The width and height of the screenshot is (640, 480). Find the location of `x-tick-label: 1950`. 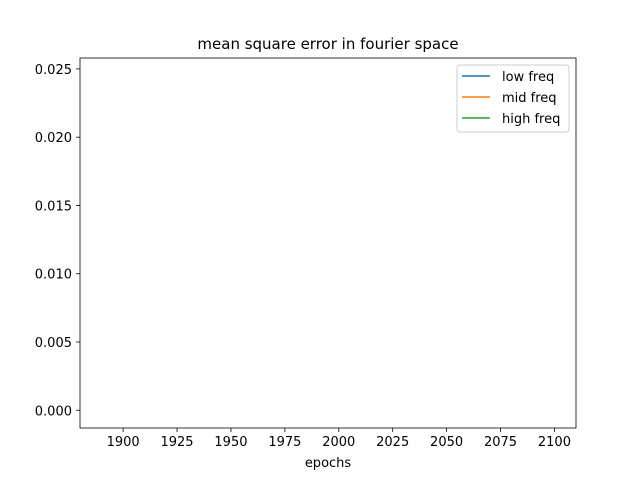

x-tick-label: 1950 is located at coordinates (230, 442).